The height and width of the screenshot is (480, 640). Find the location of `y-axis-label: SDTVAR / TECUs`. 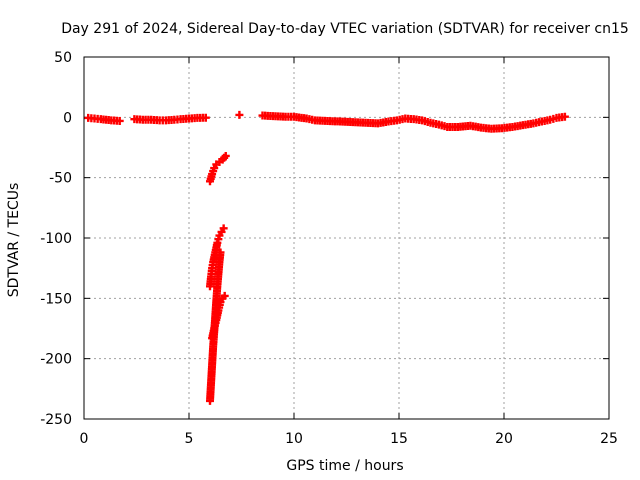

y-axis-label: SDTVAR / TECUs is located at coordinates (14, 240).